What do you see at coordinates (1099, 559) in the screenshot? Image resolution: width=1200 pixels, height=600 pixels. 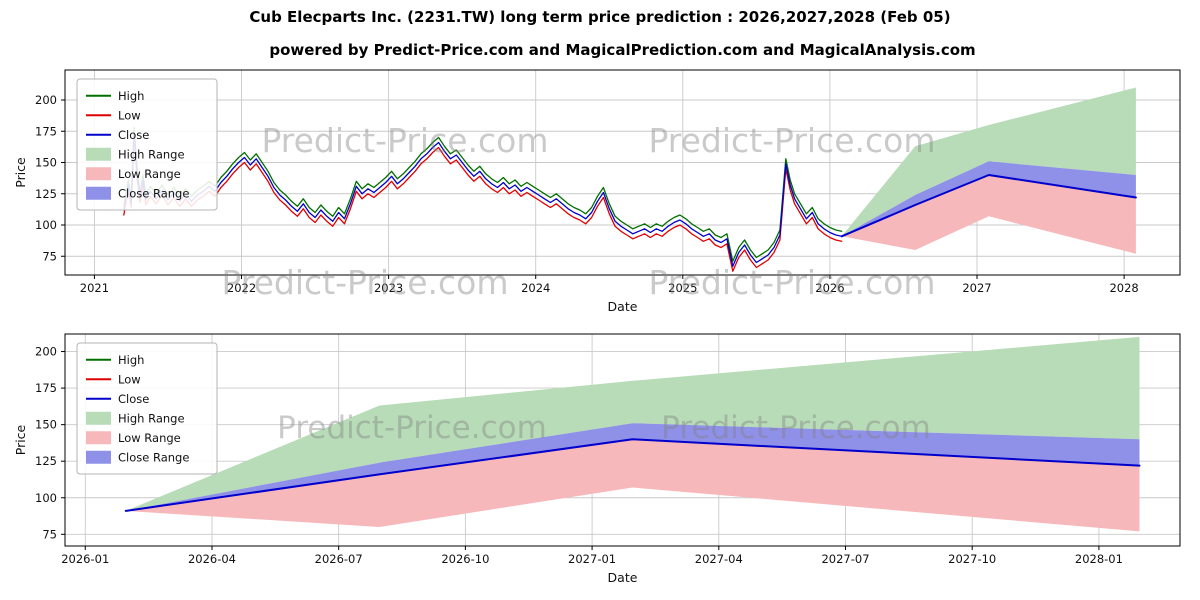 I see `x-tick-label: 2028-01` at bounding box center [1099, 559].